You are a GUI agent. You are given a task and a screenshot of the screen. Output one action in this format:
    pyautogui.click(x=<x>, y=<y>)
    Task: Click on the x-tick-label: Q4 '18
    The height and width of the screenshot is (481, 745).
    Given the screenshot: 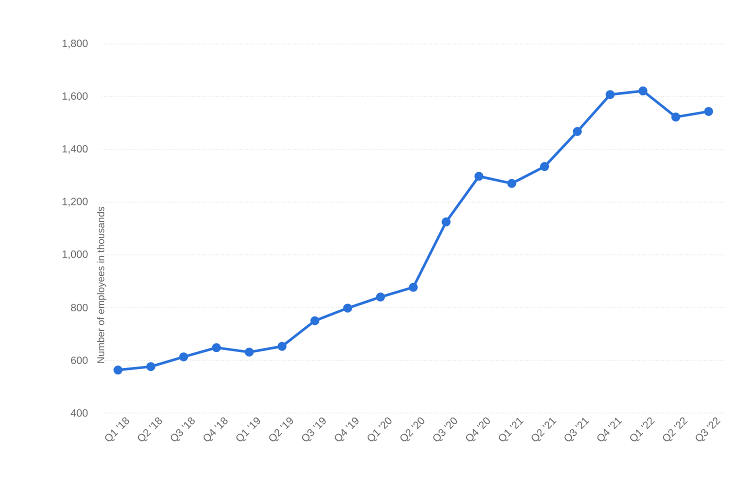 What is the action you would take?
    pyautogui.click(x=216, y=429)
    